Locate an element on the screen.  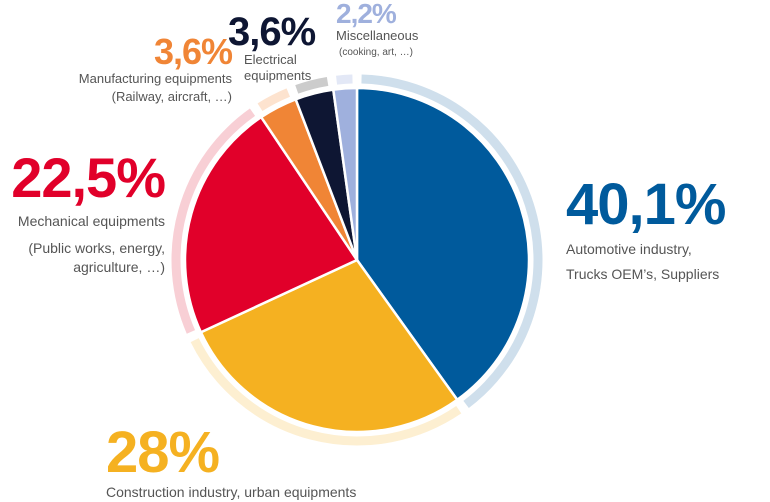
slice-miscellaneous is located at coordinates (345, 174).